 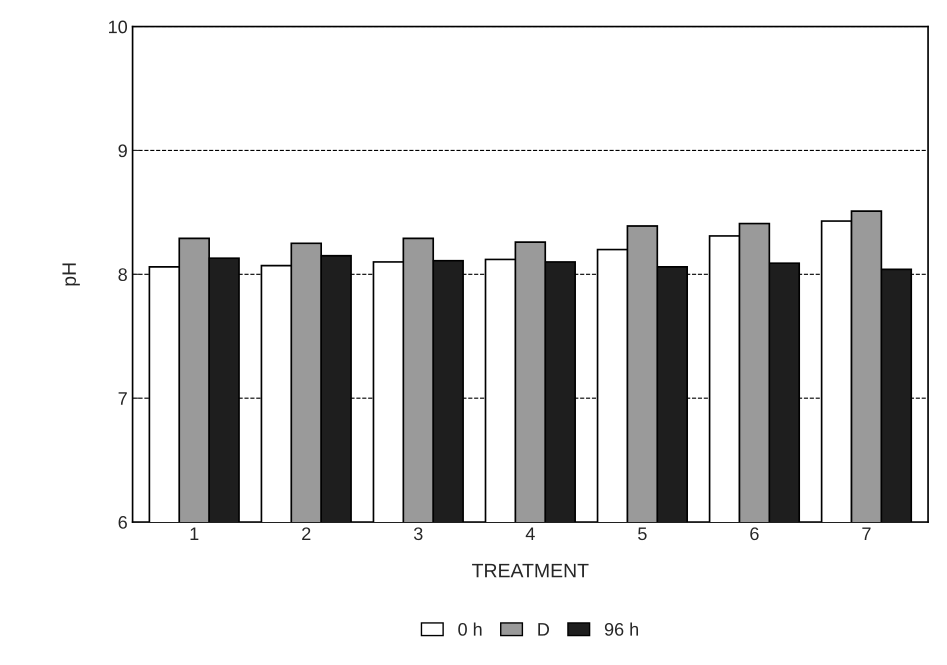 What do you see at coordinates (530, 571) in the screenshot?
I see `x-axis-title: TREATMENT` at bounding box center [530, 571].